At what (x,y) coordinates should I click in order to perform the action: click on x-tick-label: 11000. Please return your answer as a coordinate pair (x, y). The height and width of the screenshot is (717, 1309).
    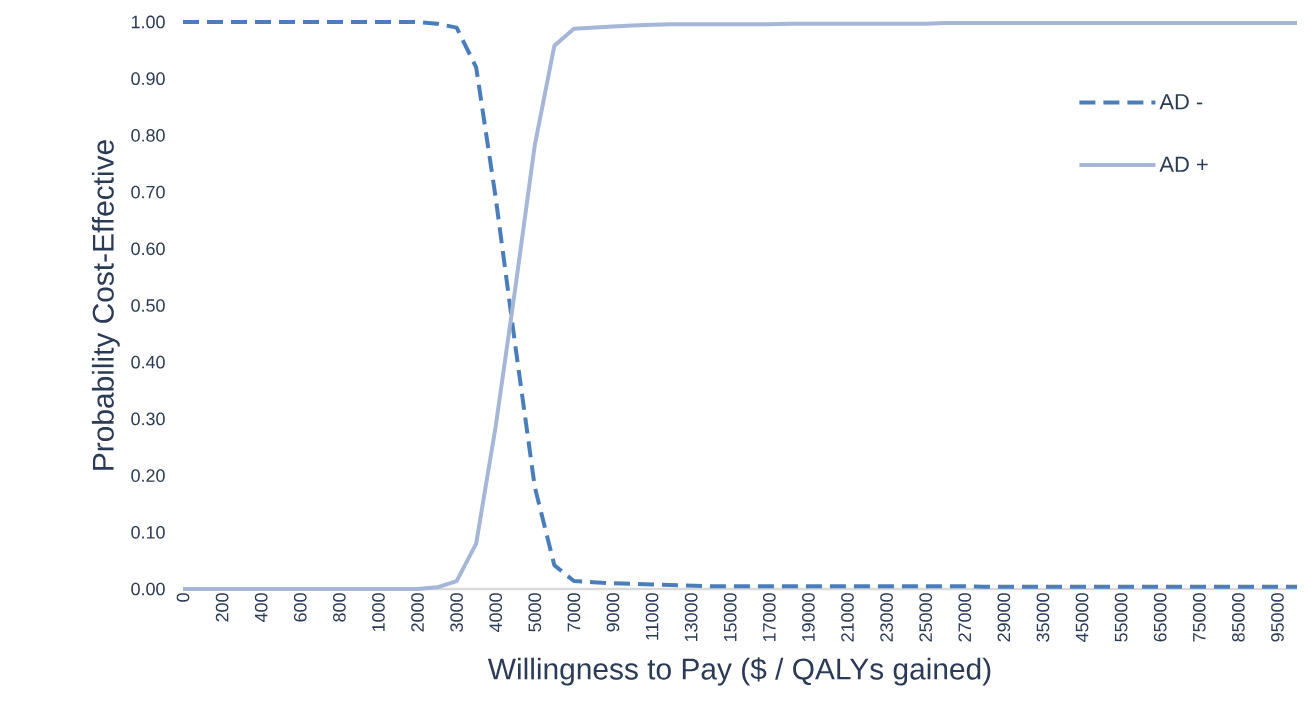
    Looking at the image, I should click on (652, 616).